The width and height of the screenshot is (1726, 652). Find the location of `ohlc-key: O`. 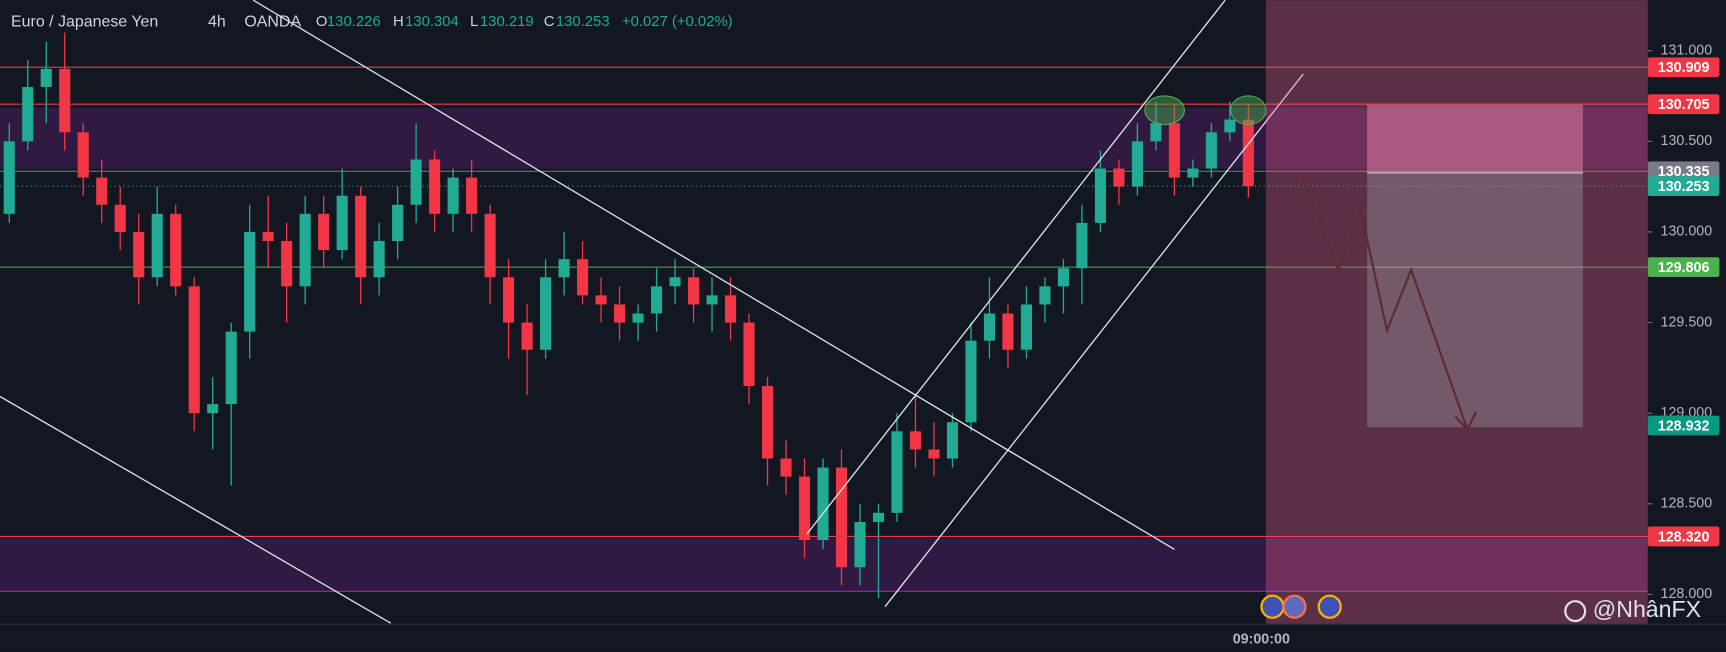

ohlc-key: O is located at coordinates (322, 22).